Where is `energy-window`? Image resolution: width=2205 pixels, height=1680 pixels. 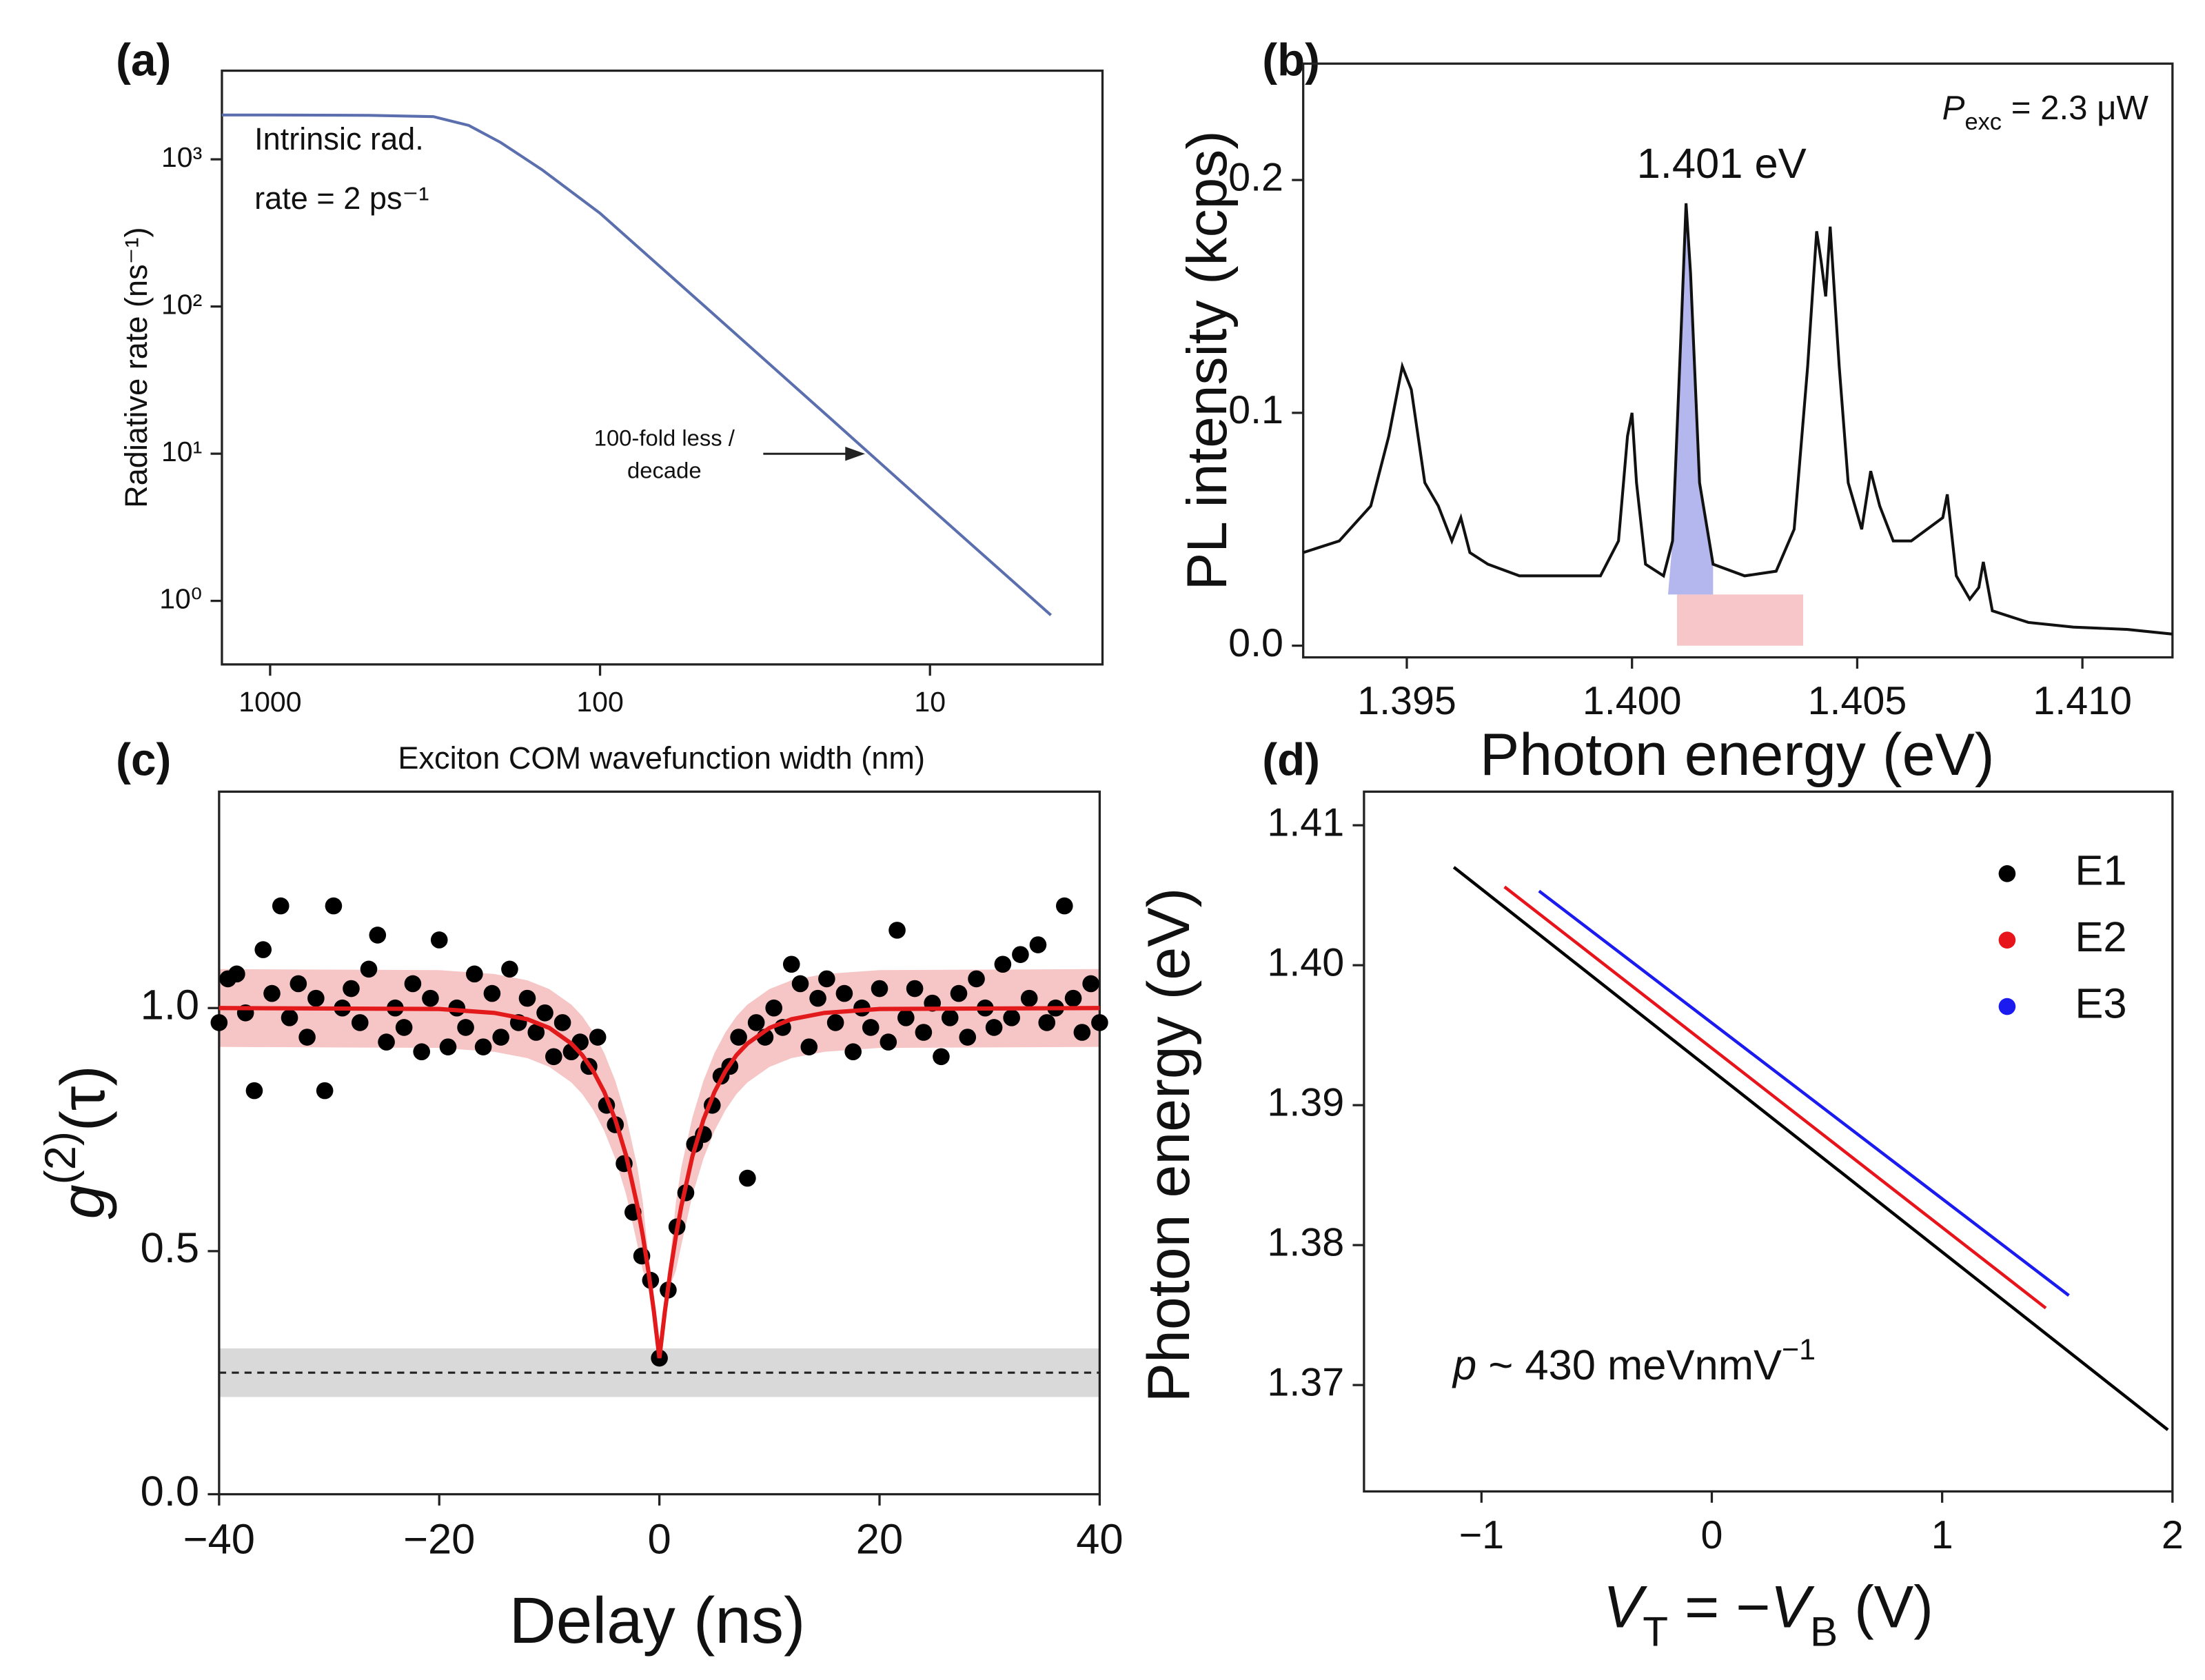 energy-window is located at coordinates (1740, 620).